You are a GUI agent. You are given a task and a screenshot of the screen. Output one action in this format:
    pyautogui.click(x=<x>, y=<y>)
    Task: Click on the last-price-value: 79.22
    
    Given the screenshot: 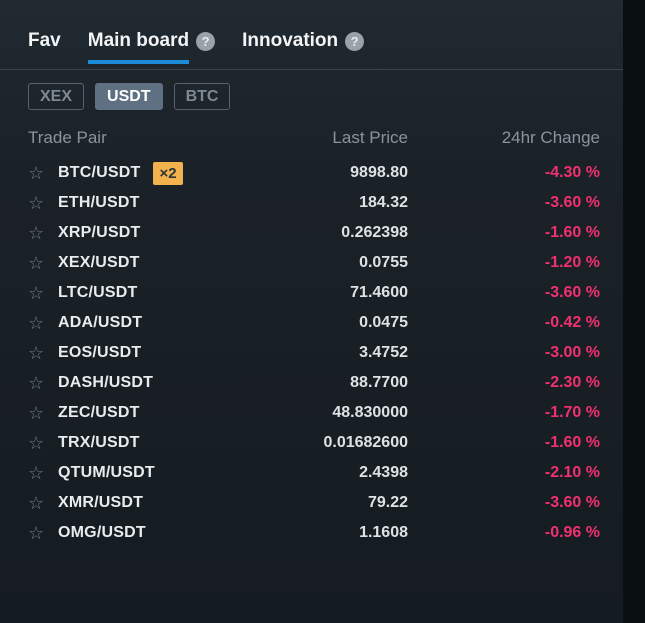 What is the action you would take?
    pyautogui.click(x=387, y=502)
    